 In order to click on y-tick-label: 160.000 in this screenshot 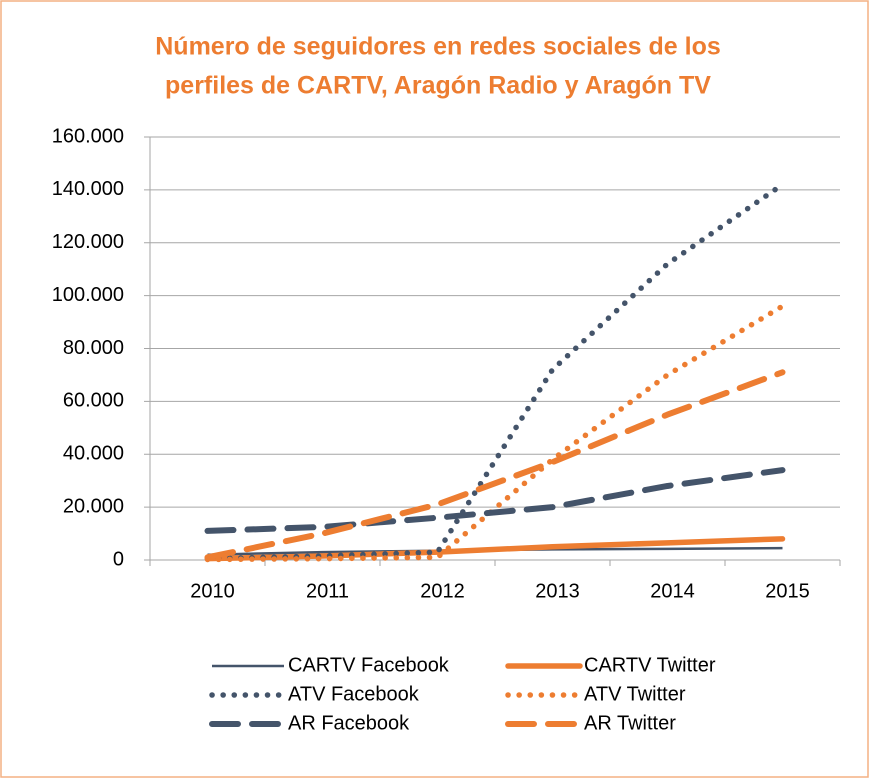, I will do `click(88, 136)`.